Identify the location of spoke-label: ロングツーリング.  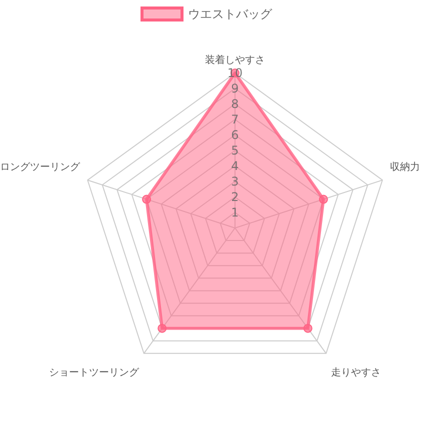
(40, 168).